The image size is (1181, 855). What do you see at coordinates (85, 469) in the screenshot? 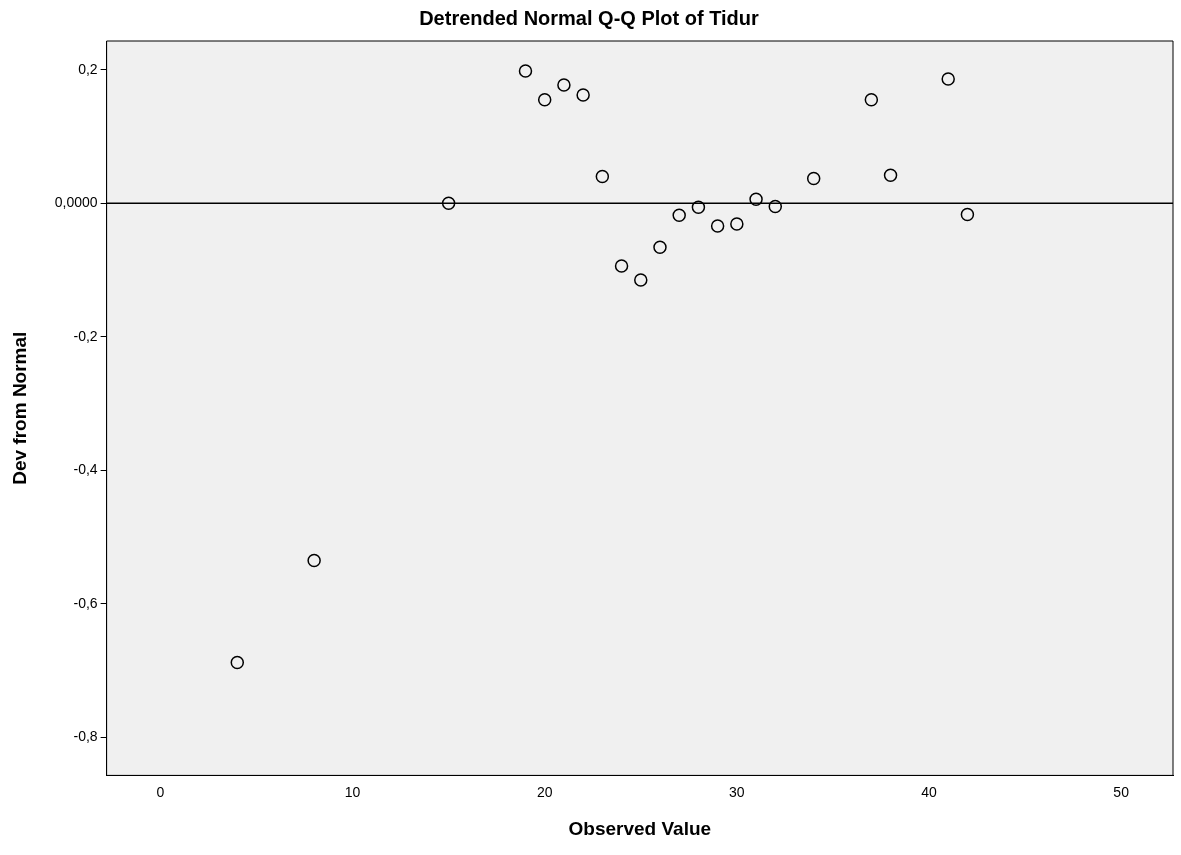
I see `y-tick-label: -0,4` at bounding box center [85, 469].